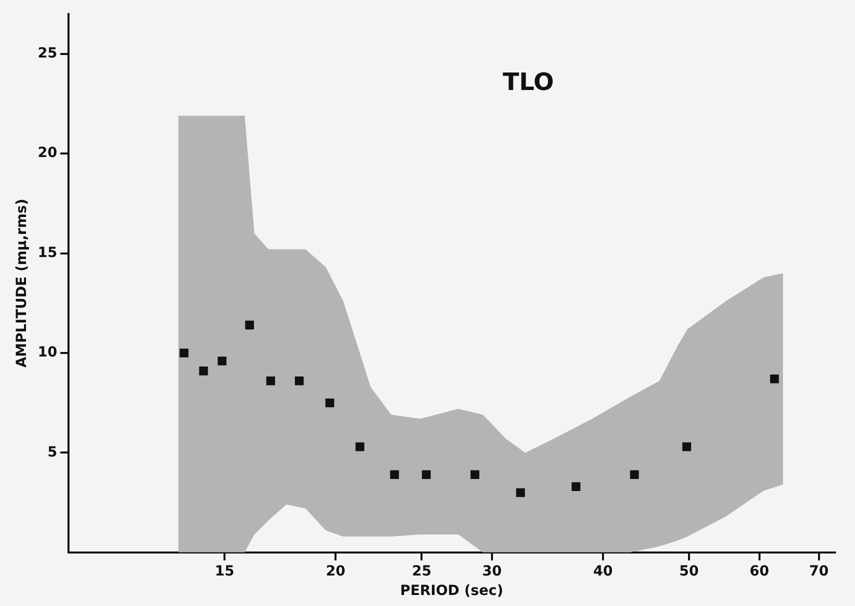  Describe the element at coordinates (48, 153) in the screenshot. I see `y-tick-label: 20` at that location.